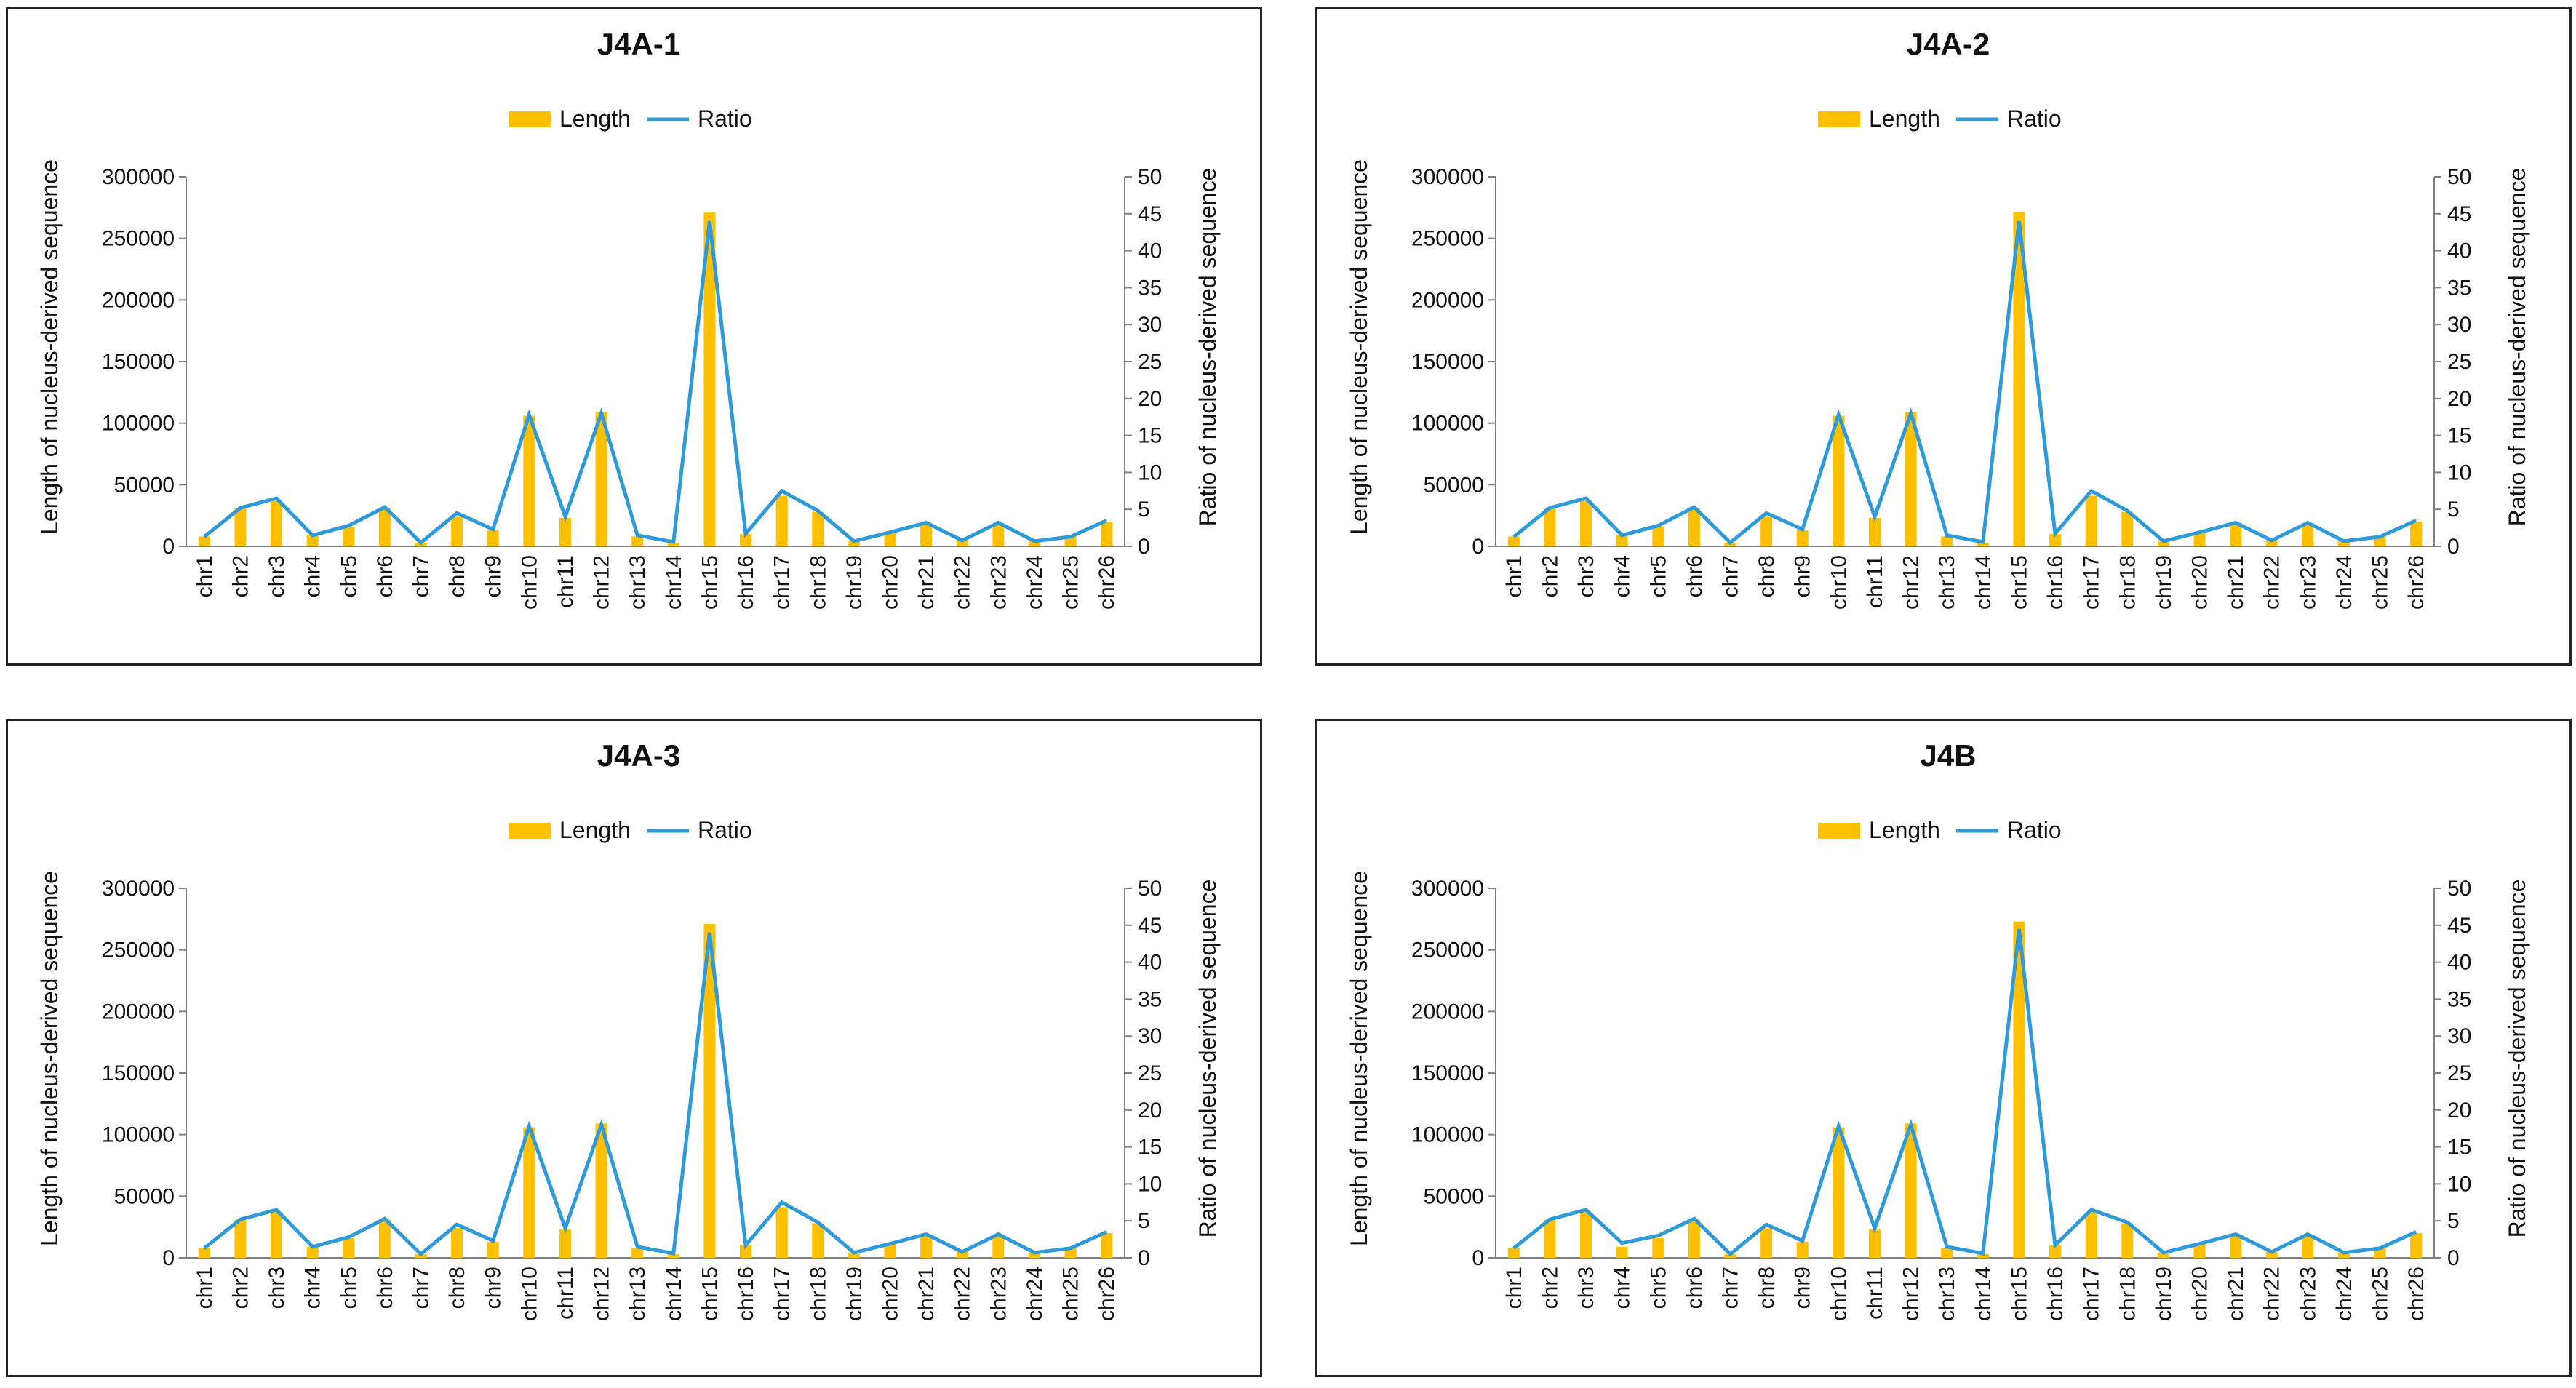 The image size is (2576, 1388). Describe the element at coordinates (674, 582) in the screenshot. I see `x-tick-label: chr14` at that location.